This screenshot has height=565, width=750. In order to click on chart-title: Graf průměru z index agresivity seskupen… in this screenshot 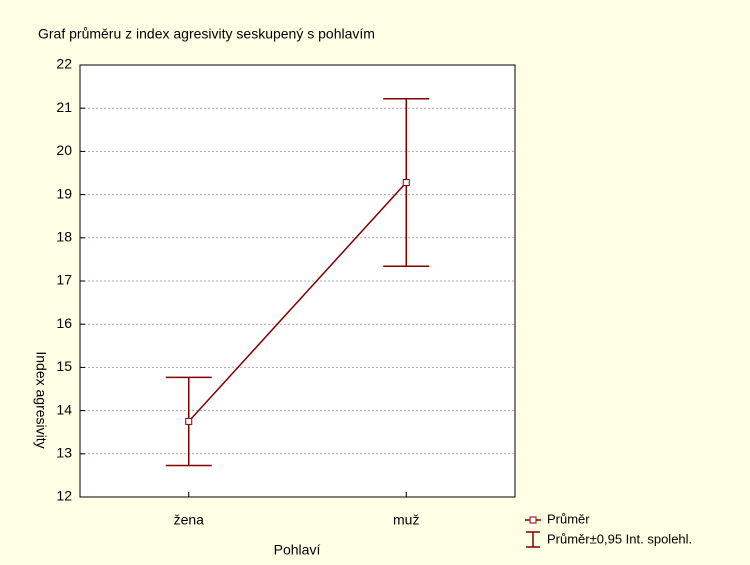, I will do `click(206, 34)`.